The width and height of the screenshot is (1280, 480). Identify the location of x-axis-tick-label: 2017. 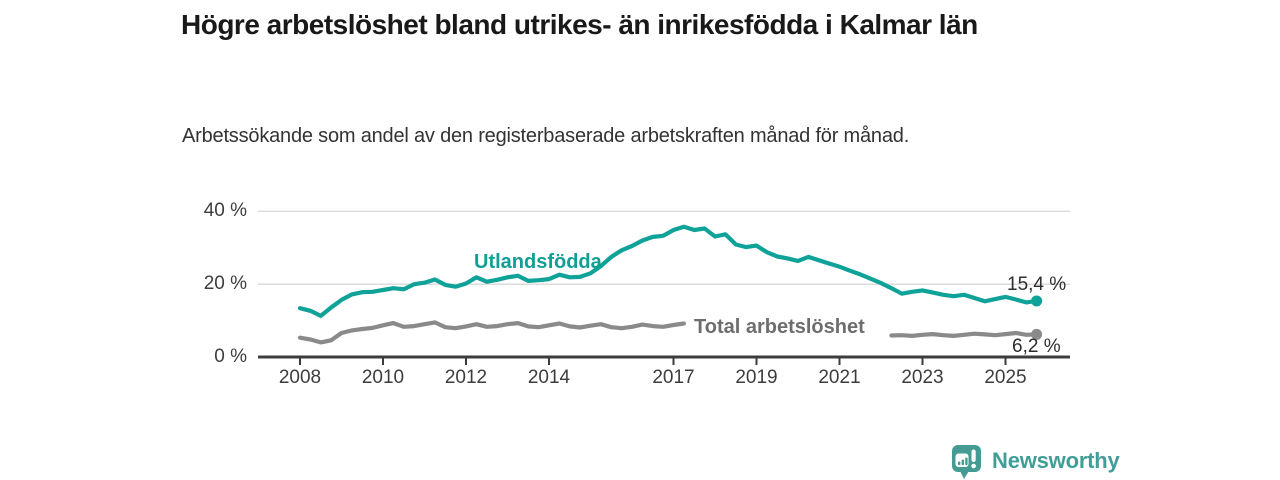
(673, 377).